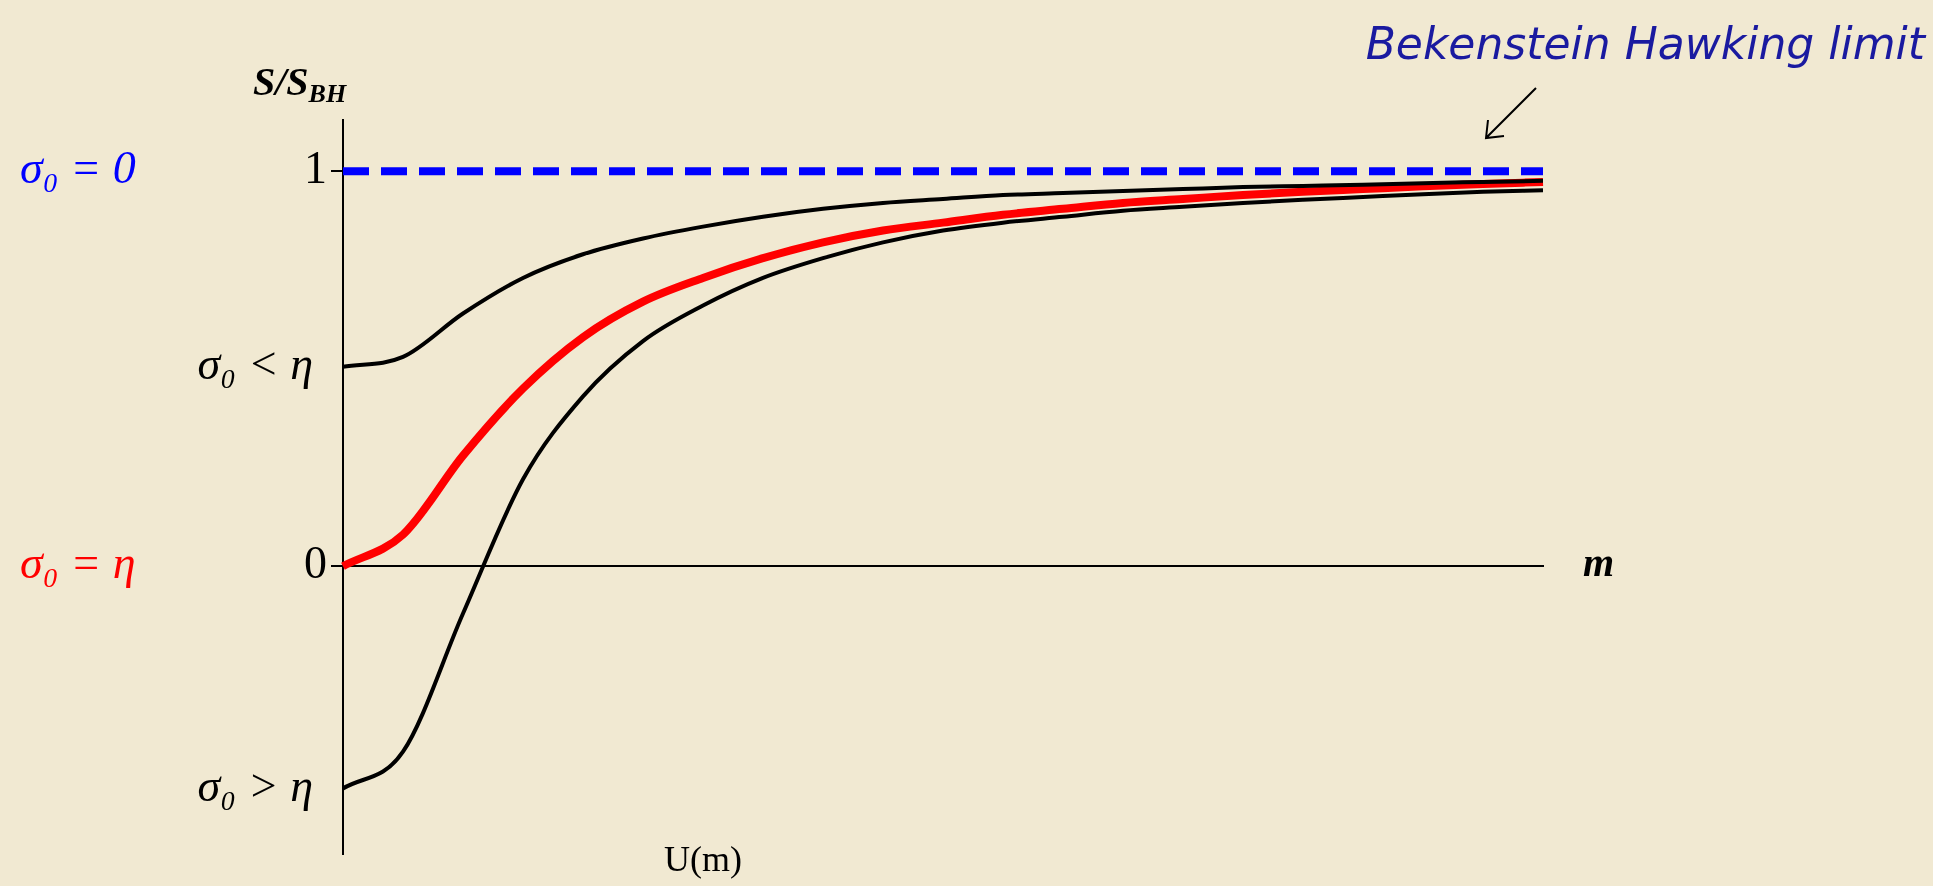 This screenshot has width=1933, height=886. What do you see at coordinates (255, 363) in the screenshot?
I see `series-label: σ₀ < η` at bounding box center [255, 363].